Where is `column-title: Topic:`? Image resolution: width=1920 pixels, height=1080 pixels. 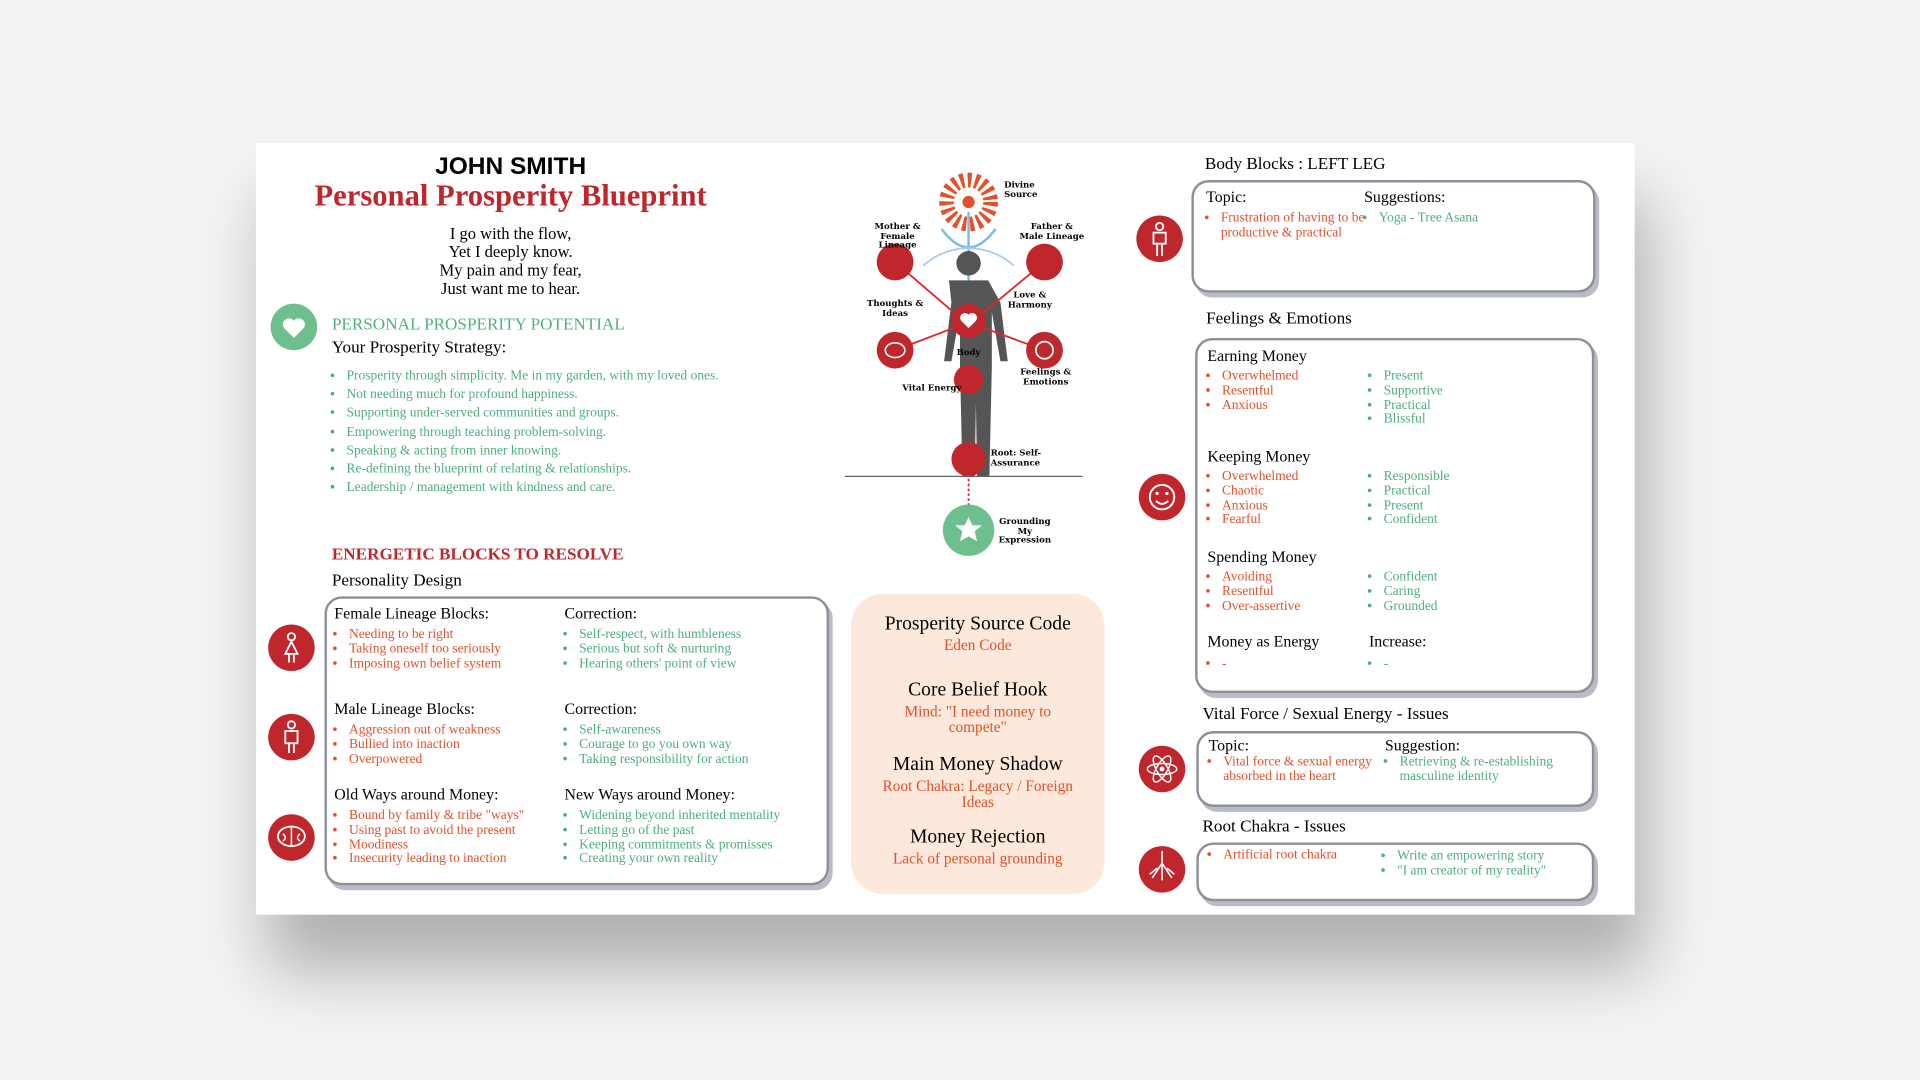
column-title: Topic: is located at coordinates (1229, 745).